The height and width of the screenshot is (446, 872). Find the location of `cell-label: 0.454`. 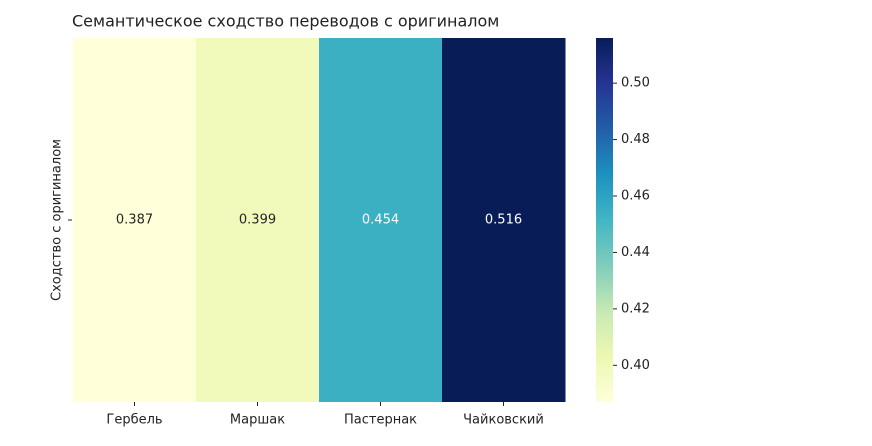

cell-label: 0.454 is located at coordinates (380, 220).